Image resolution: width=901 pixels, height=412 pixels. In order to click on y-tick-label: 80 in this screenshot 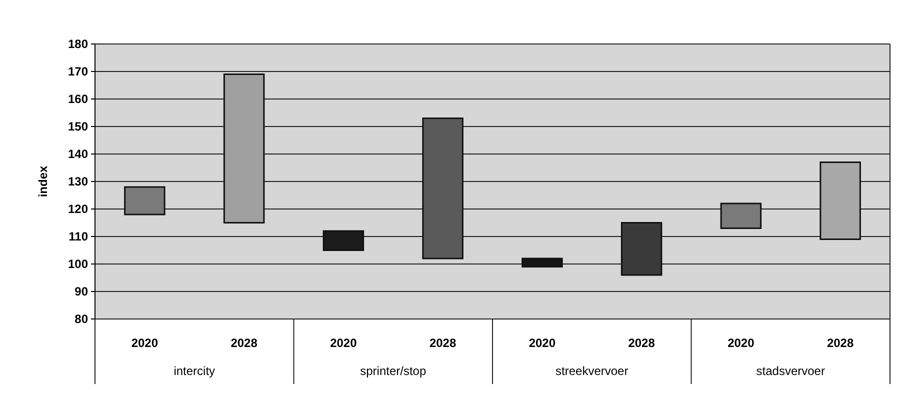, I will do `click(81, 319)`.